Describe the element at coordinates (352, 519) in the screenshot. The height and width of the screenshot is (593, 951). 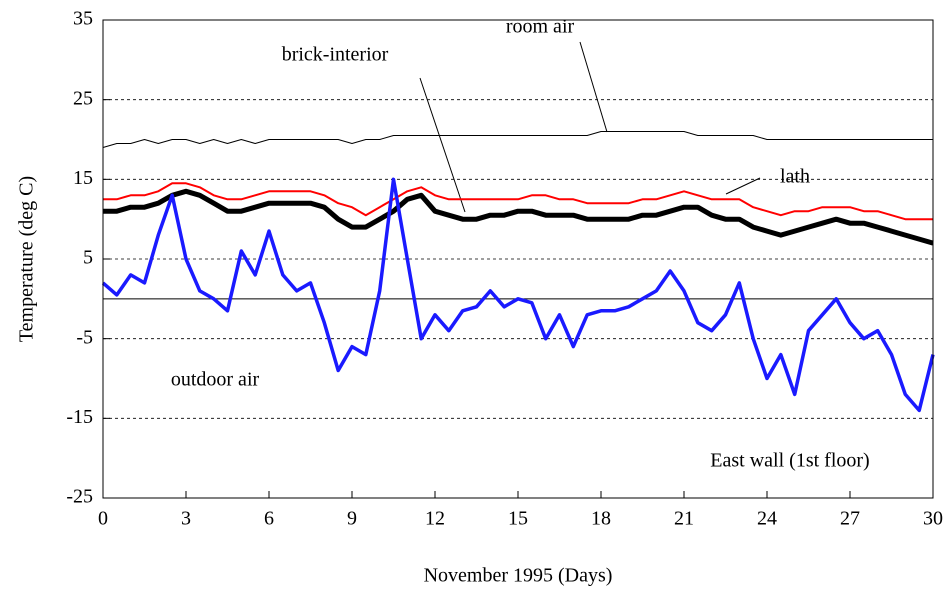
I see `x-tick-label: 9` at that location.